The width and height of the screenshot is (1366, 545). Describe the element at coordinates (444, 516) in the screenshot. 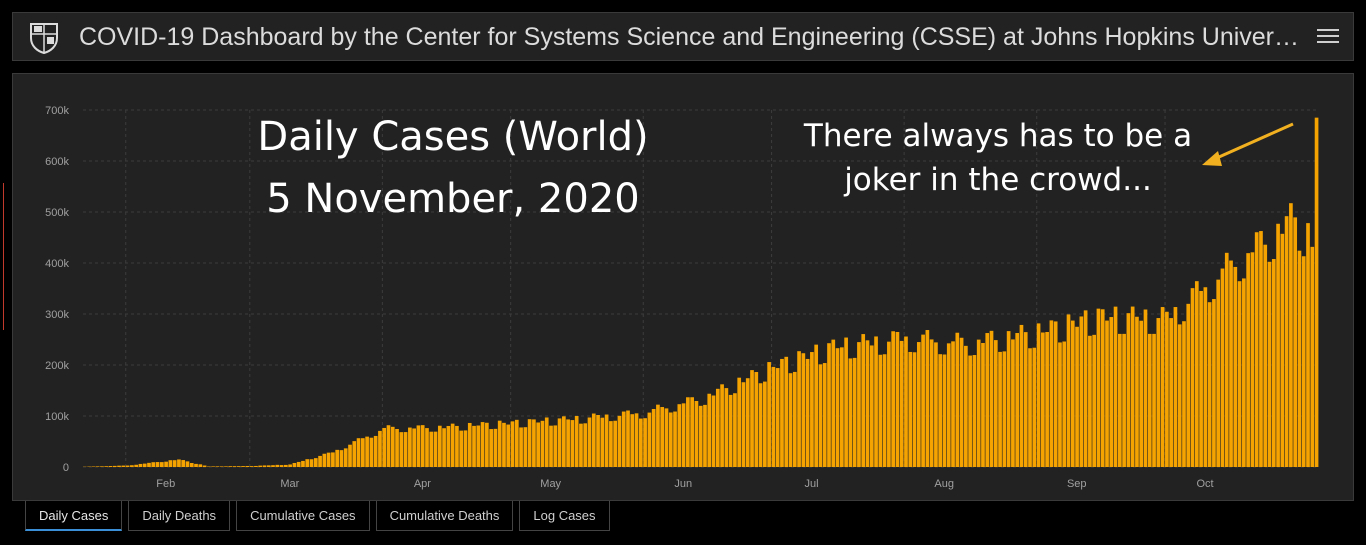

I see `tab-cumulative-deaths: Cumulative Deaths` at that location.